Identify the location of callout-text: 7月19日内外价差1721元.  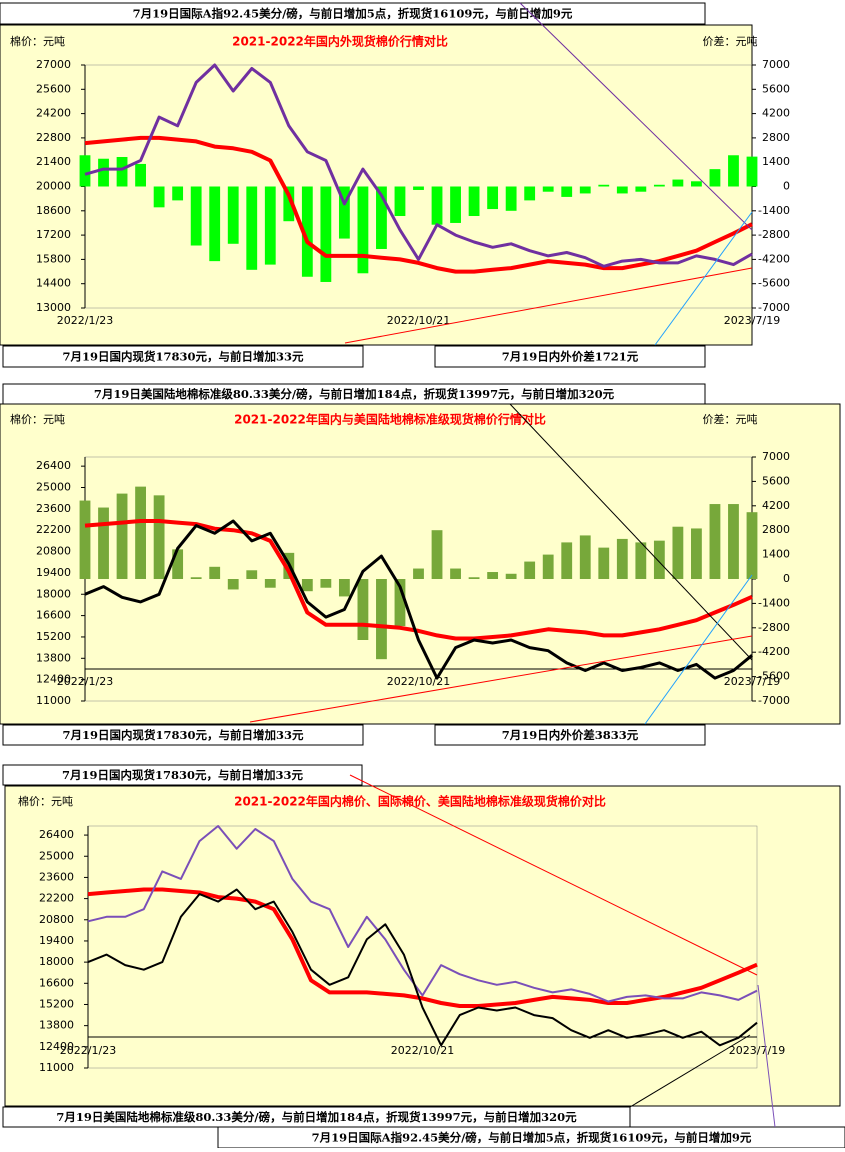
(570, 357).